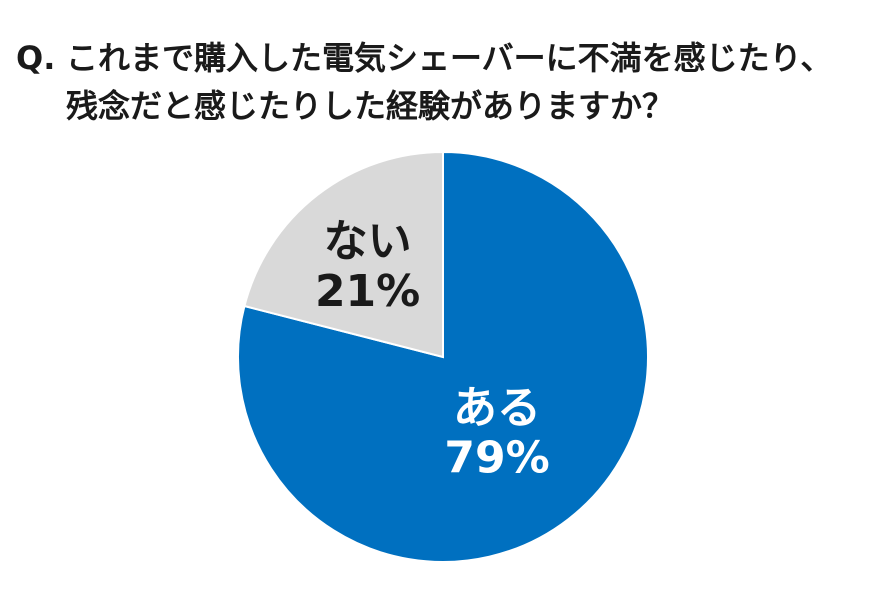 The height and width of the screenshot is (602, 885). What do you see at coordinates (496, 458) in the screenshot?
I see `pie-slice-1-value: 79%` at bounding box center [496, 458].